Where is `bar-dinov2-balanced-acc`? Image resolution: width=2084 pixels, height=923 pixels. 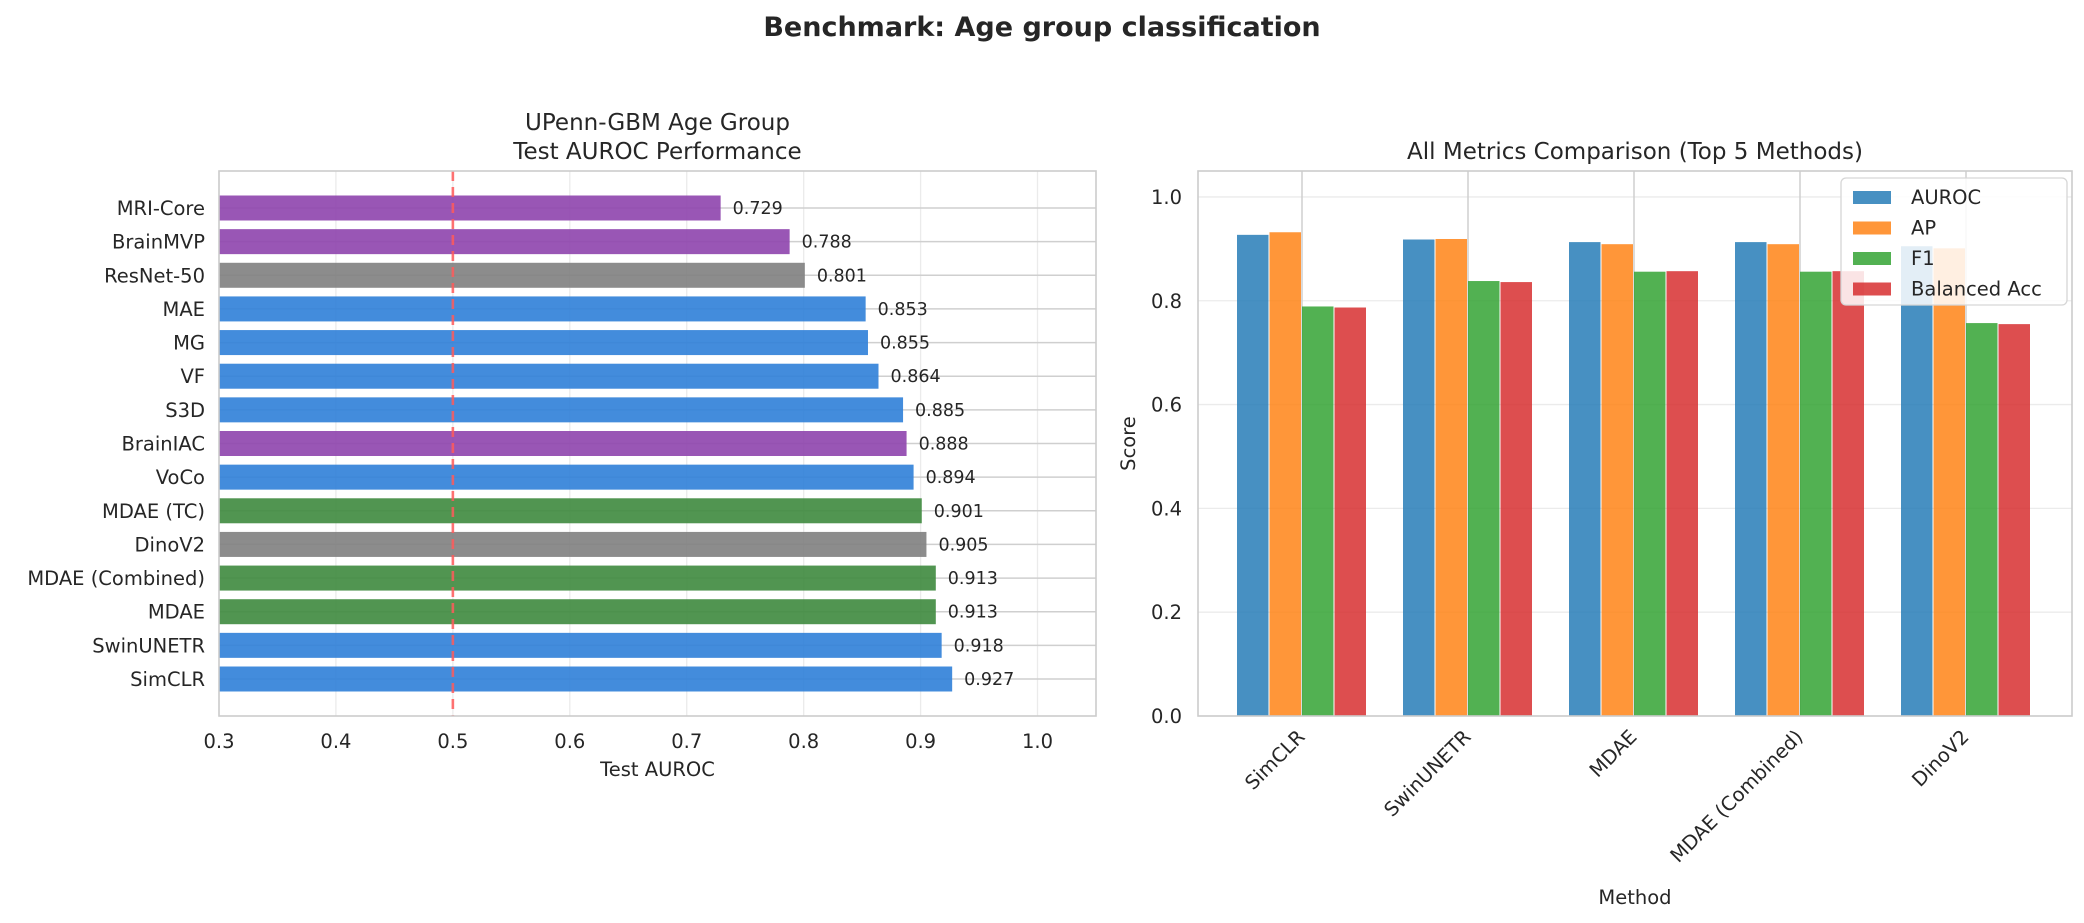 bar-dinov2-balanced-acc is located at coordinates (2014, 520).